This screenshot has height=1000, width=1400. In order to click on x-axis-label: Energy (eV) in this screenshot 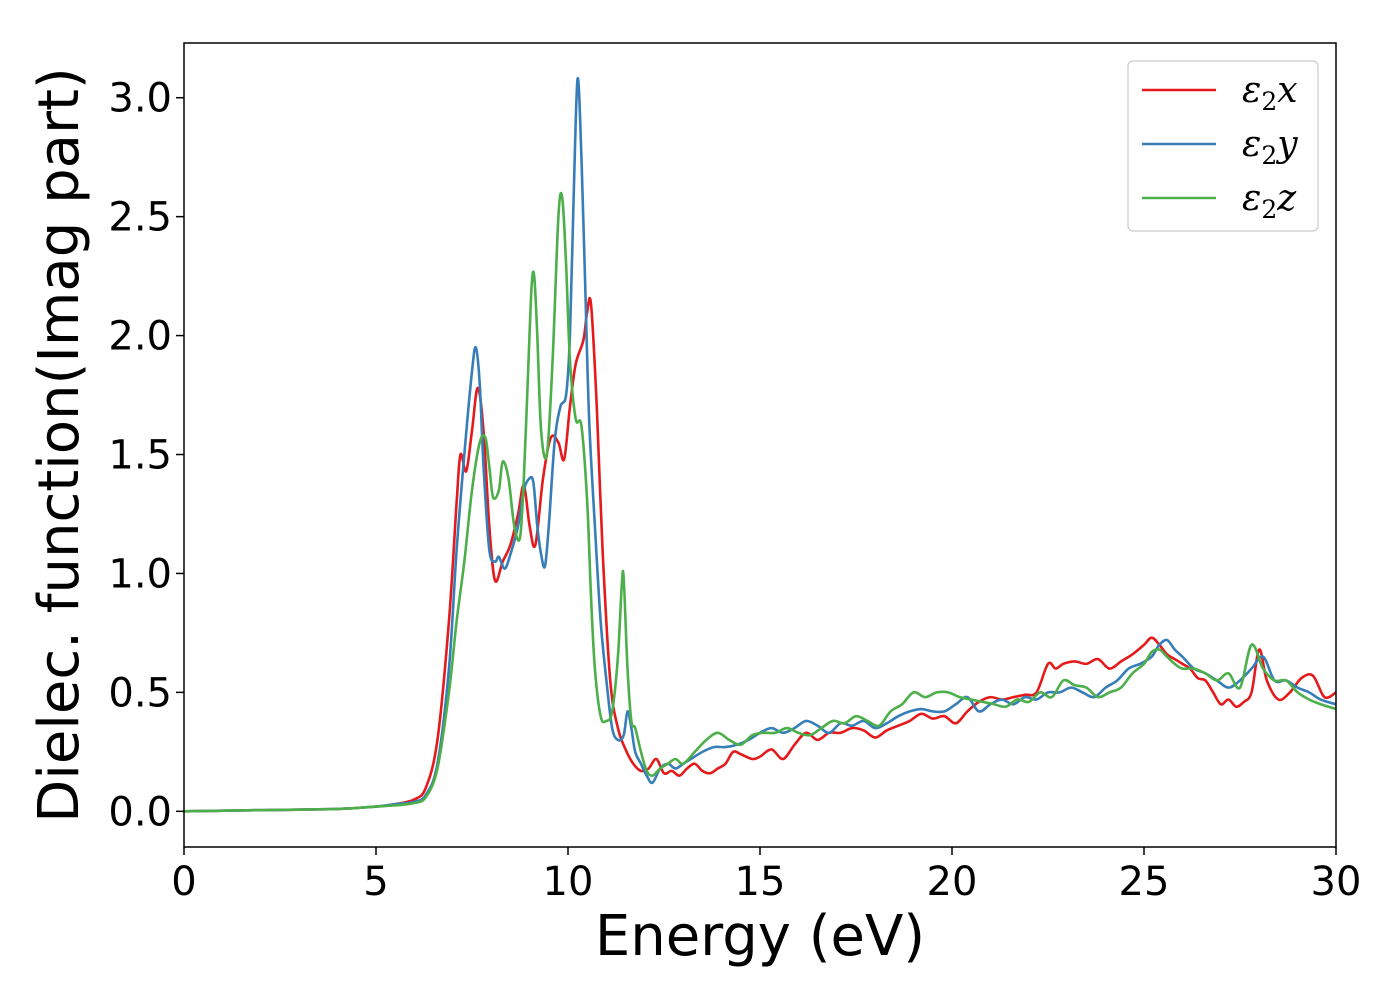, I will do `click(760, 936)`.